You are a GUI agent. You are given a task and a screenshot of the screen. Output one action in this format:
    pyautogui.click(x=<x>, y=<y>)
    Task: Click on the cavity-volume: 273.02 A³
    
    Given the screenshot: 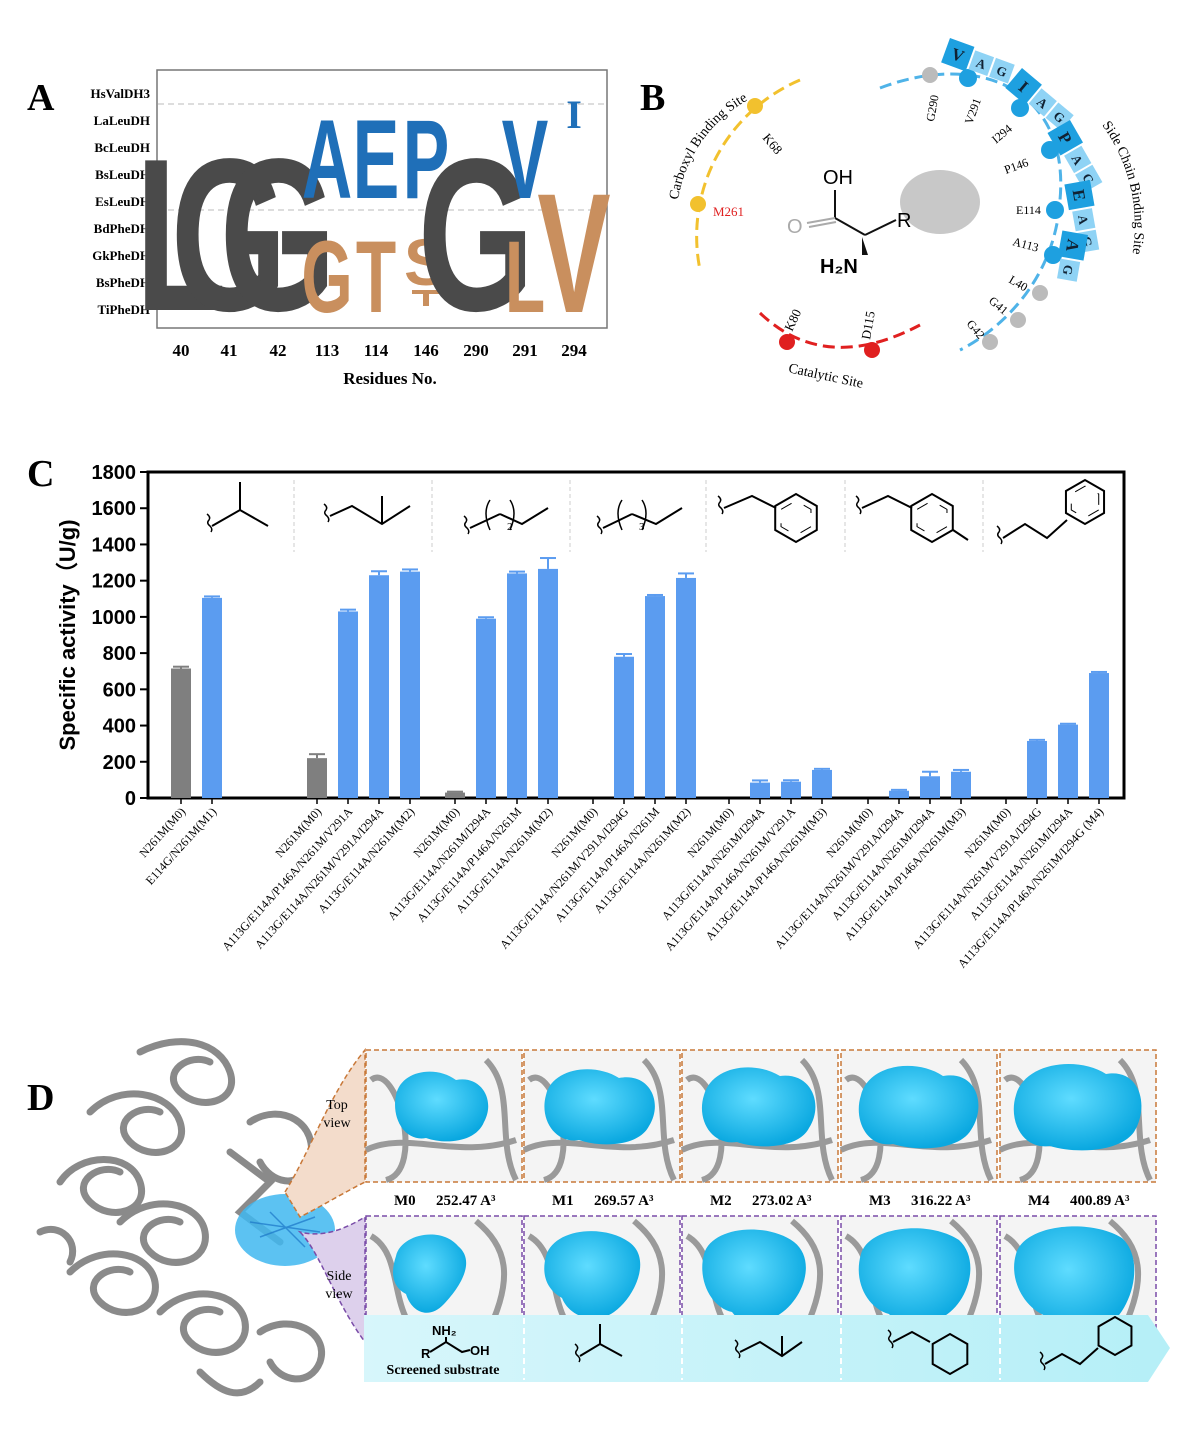 What is the action you would take?
    pyautogui.click(x=782, y=1201)
    